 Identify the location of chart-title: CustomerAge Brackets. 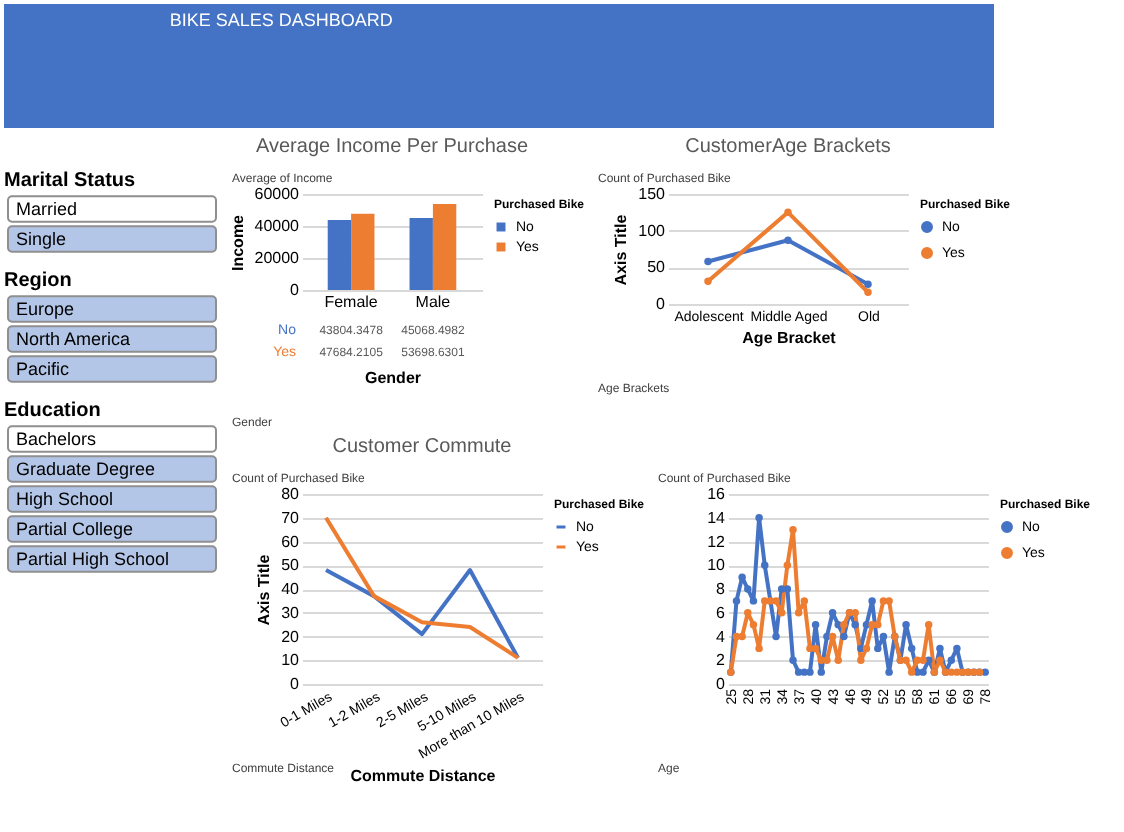
(788, 147).